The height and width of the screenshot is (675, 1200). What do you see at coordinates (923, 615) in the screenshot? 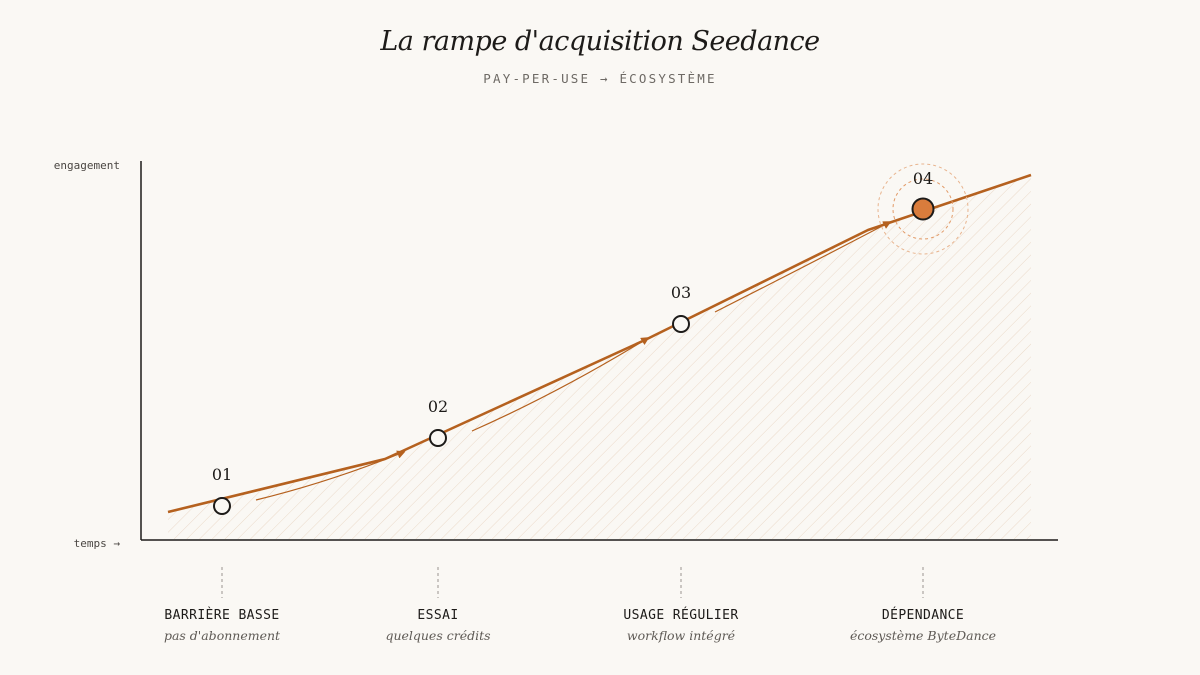
I see `stage-title-04: DÉPENDANCE` at bounding box center [923, 615].